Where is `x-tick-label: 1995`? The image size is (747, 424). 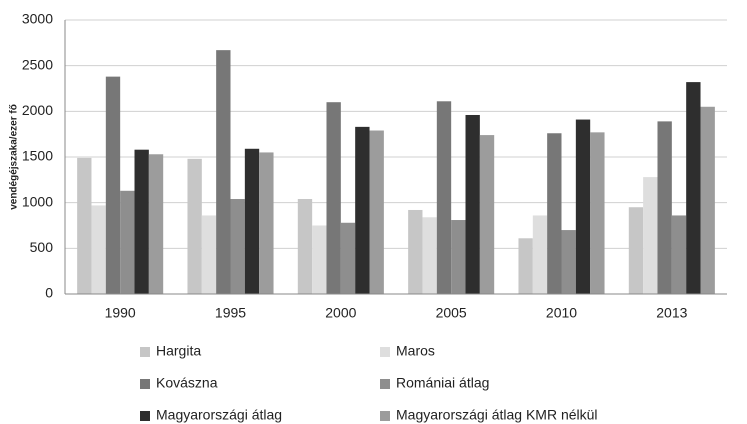
x-tick-label: 1995 is located at coordinates (230, 313).